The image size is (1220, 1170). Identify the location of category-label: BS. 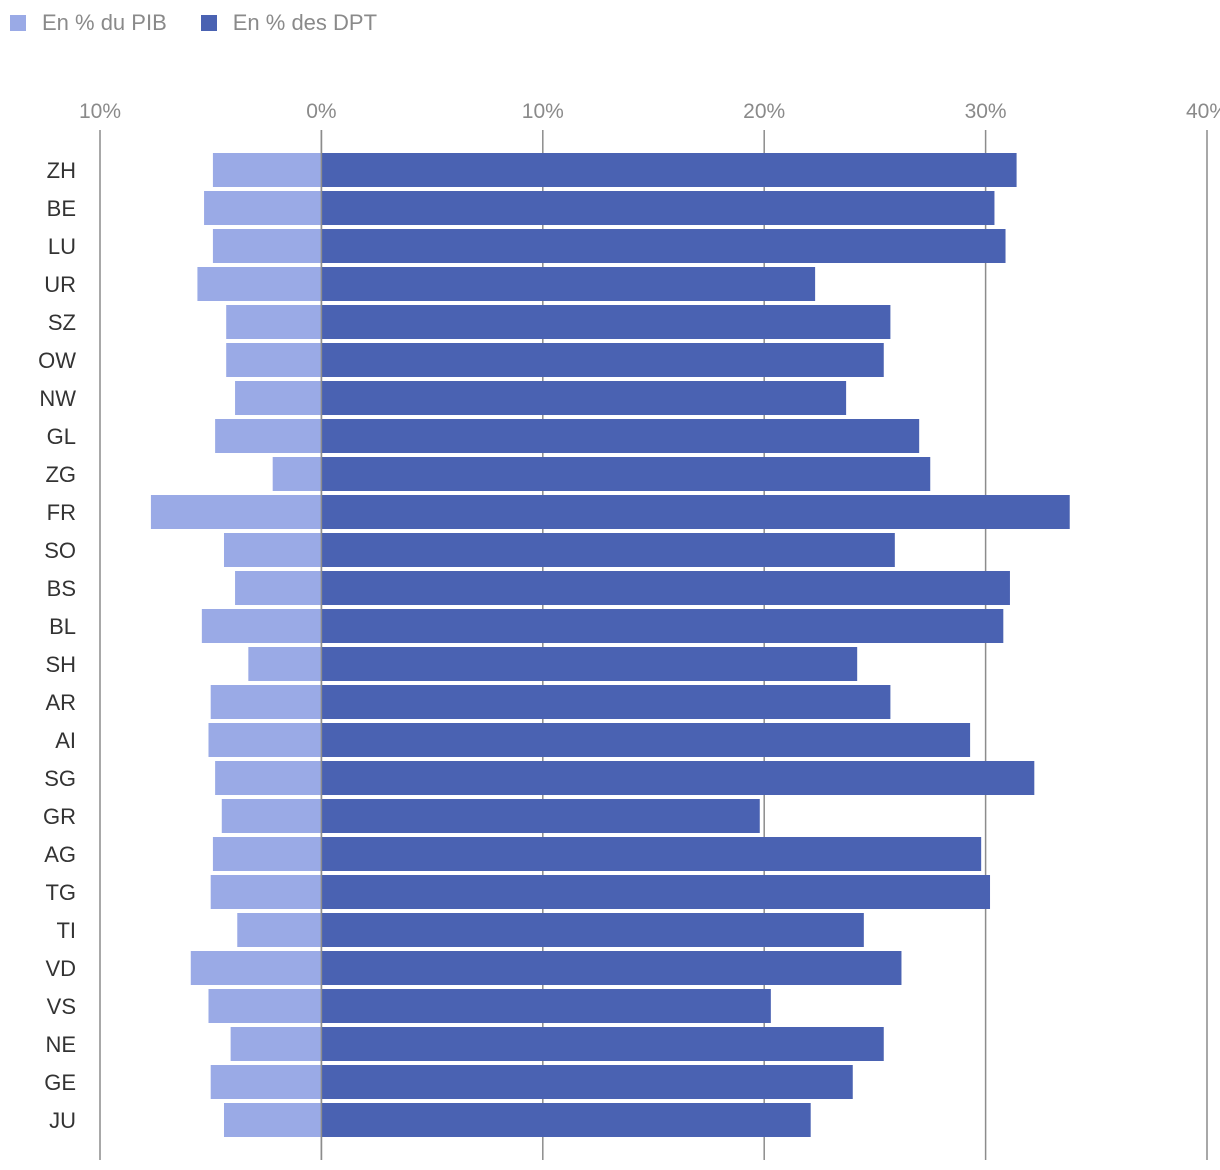
(61, 588).